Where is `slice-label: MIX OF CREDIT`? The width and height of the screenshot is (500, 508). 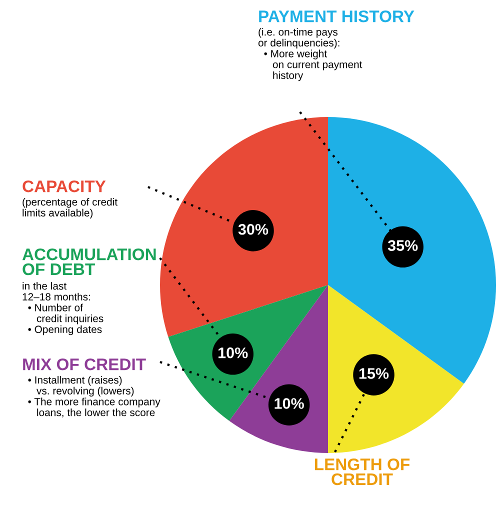 slice-label: MIX OF CREDIT is located at coordinates (84, 364).